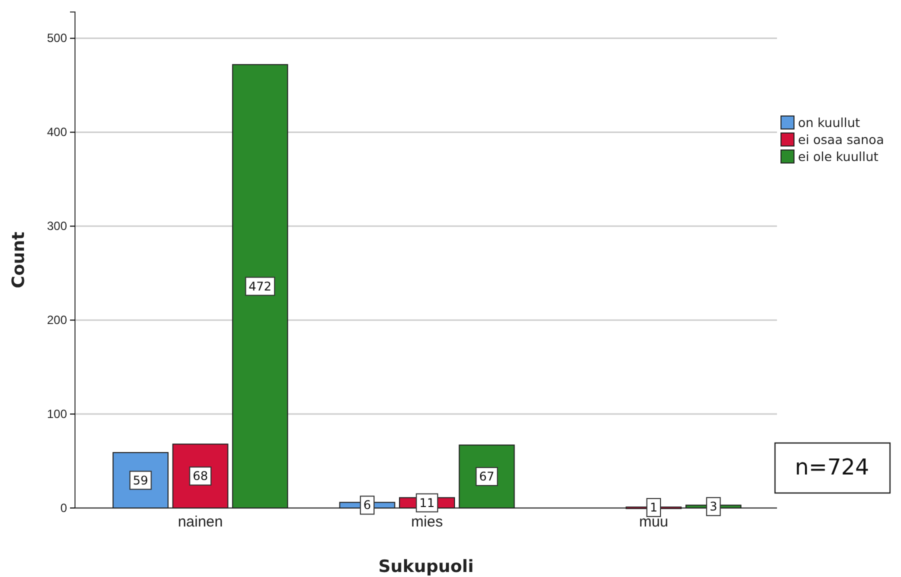 The height and width of the screenshot is (577, 901). What do you see at coordinates (714, 507) in the screenshot?
I see `data-label: 3` at bounding box center [714, 507].